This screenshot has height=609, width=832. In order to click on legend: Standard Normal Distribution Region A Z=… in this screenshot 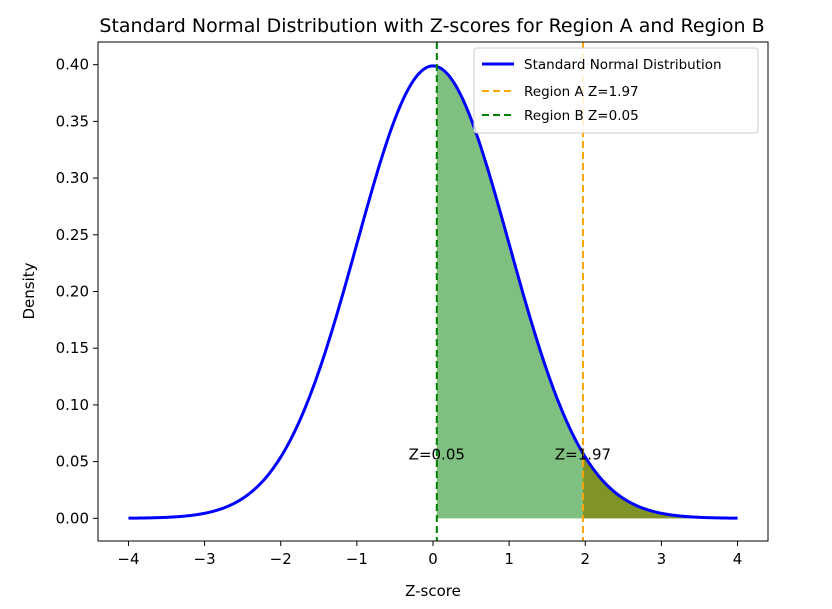, I will do `click(616, 90)`.